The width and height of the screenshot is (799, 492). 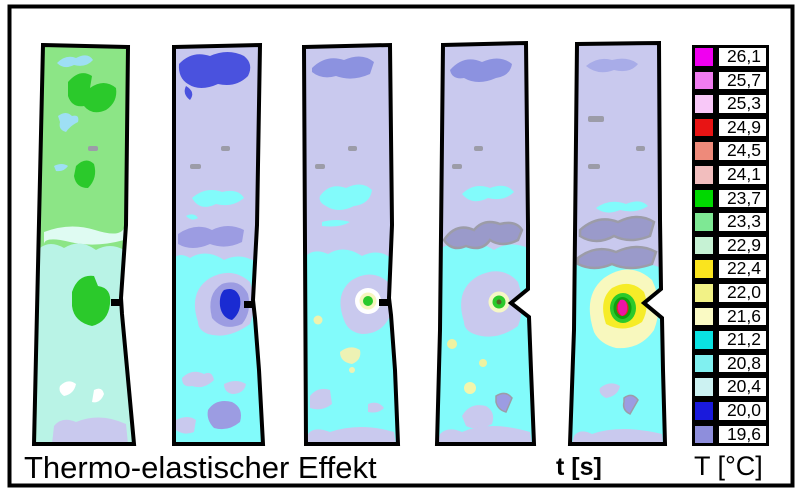 I want to click on legend-row: 24,9, so click(x=730, y=127).